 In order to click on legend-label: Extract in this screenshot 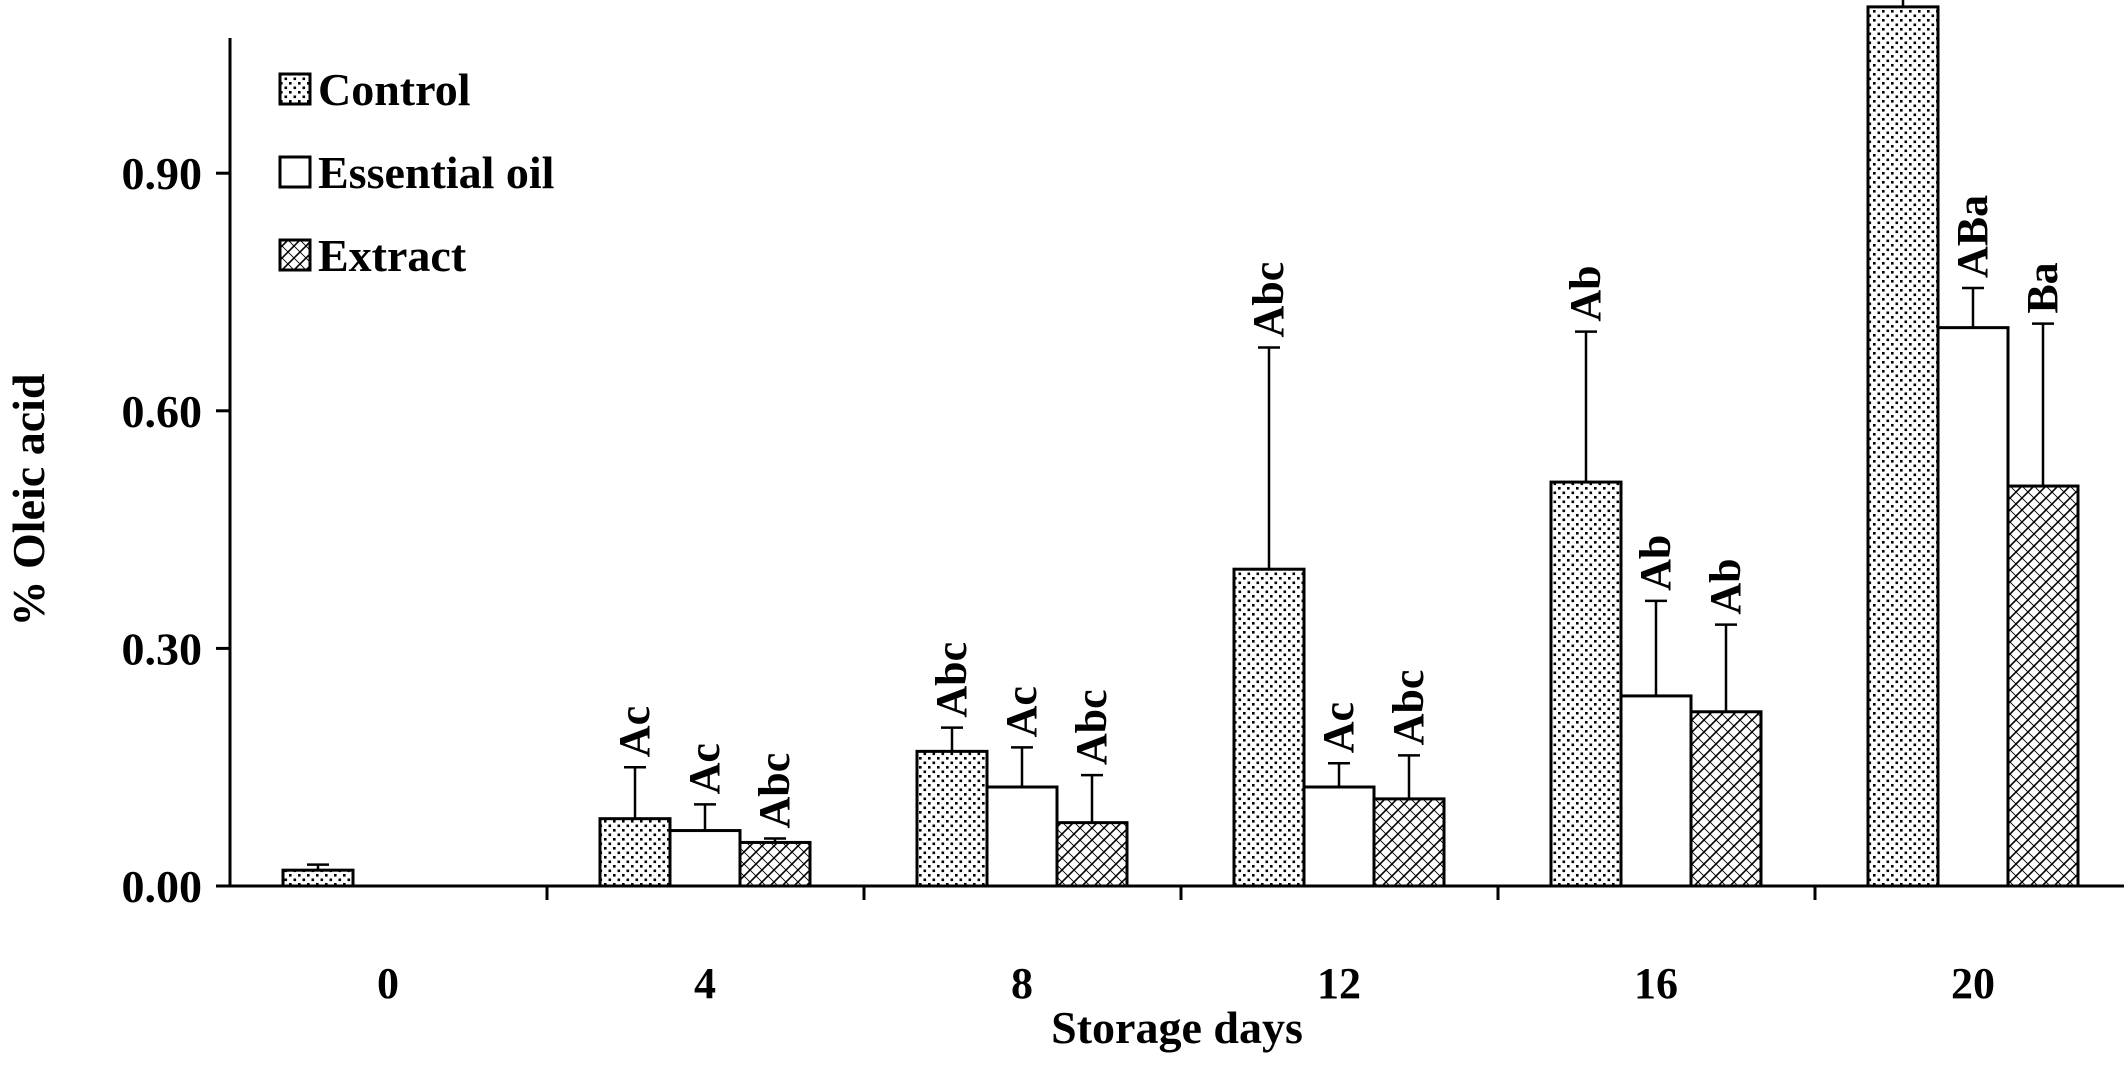, I will do `click(392, 255)`.